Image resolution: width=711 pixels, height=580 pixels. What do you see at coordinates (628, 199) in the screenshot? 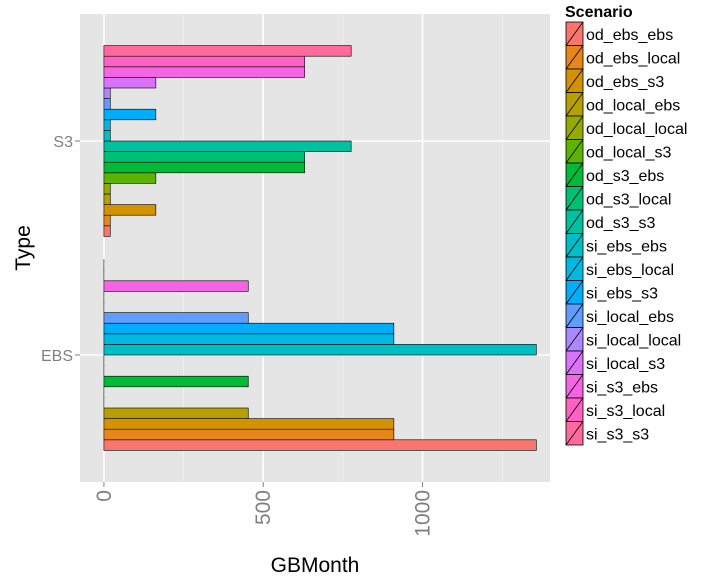
I see `legend-label: od_s3_local` at bounding box center [628, 199].